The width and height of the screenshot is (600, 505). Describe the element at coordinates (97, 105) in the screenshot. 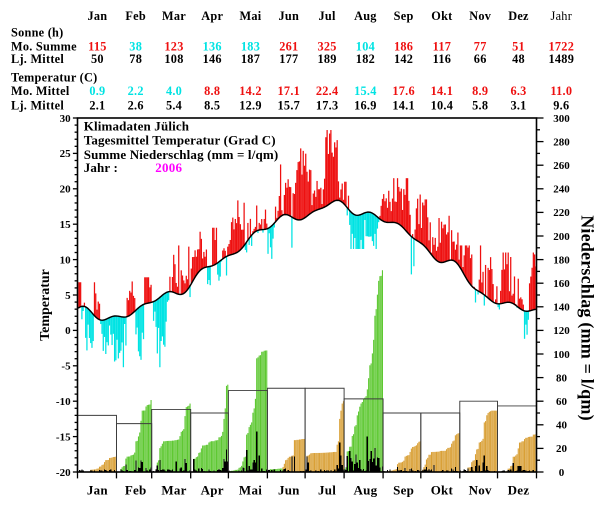

I see `svg-text: 2.1` at that location.